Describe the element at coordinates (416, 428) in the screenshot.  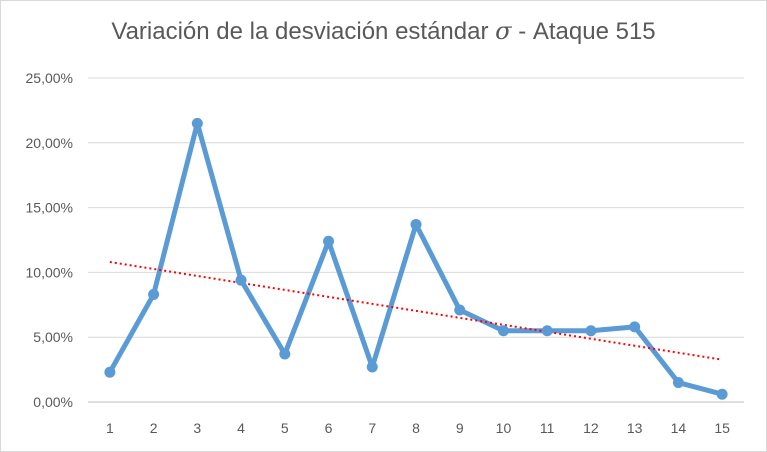
I see `x-tick-label: 8` at that location.